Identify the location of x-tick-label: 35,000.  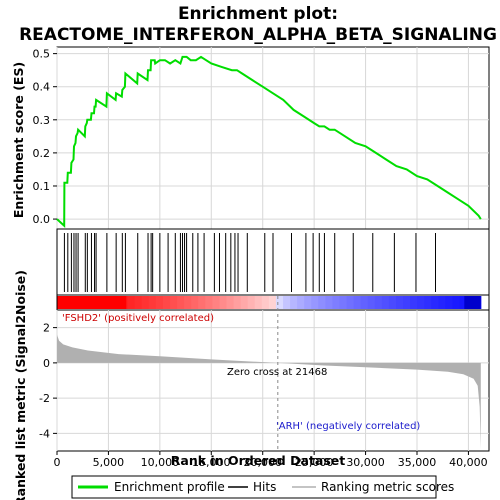
(417, 462).